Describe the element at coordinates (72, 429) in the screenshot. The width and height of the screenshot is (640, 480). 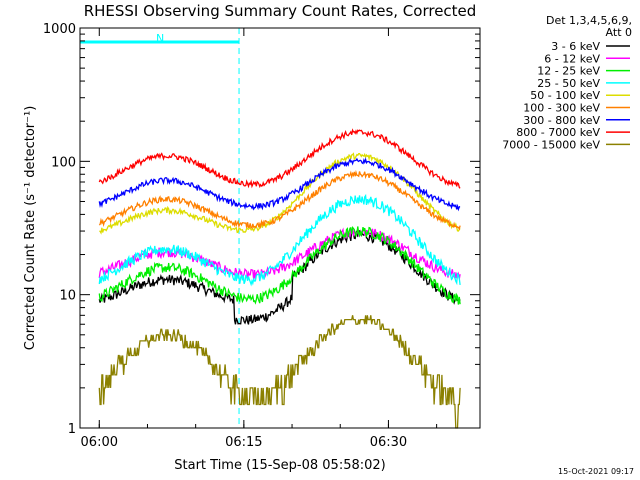
I see `y-tick-label-0: 1` at that location.